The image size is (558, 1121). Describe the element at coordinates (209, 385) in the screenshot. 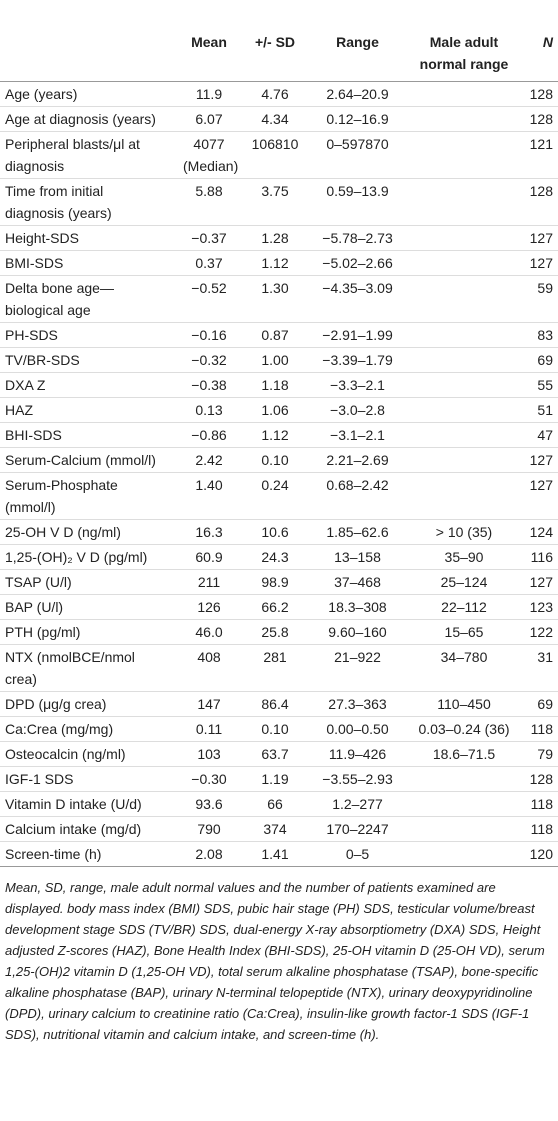

I see `cell: −0.38` at that location.